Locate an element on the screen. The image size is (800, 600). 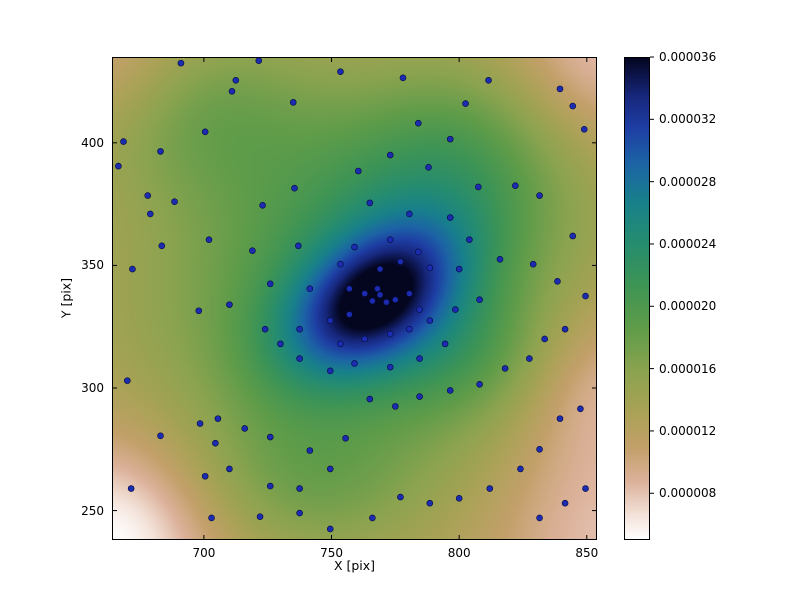
y-tick-label: 250 is located at coordinates (92, 510).